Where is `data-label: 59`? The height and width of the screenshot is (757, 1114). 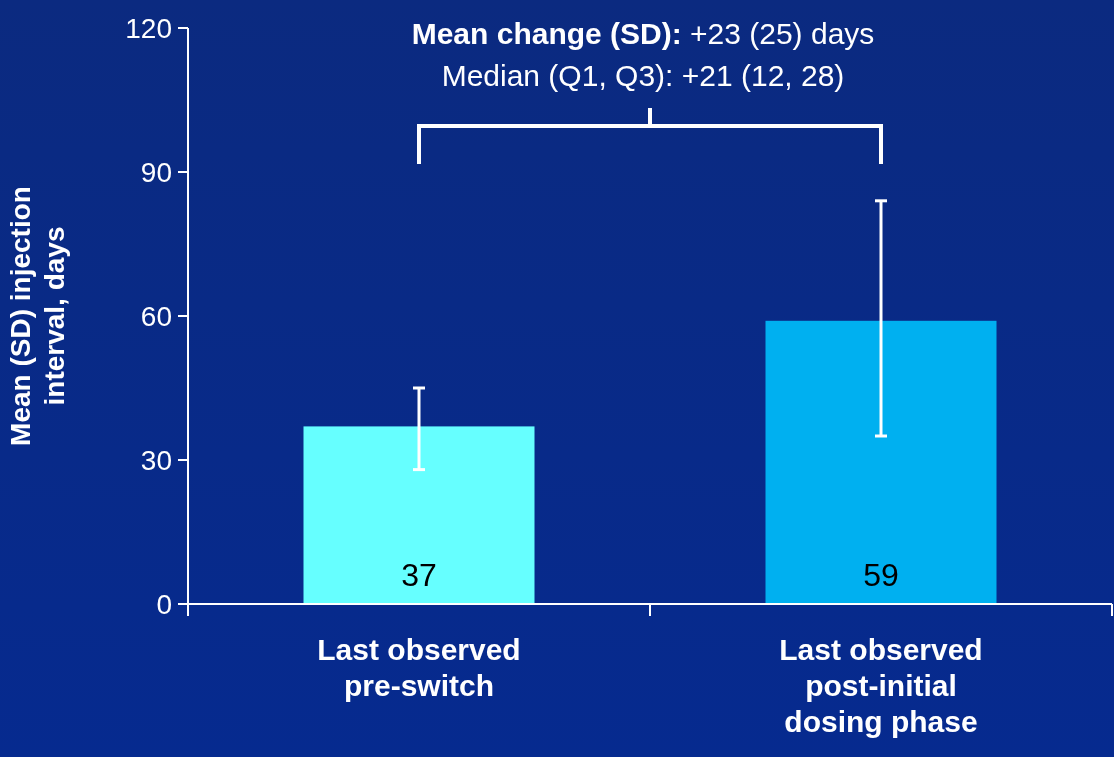
data-label: 59 is located at coordinates (881, 575).